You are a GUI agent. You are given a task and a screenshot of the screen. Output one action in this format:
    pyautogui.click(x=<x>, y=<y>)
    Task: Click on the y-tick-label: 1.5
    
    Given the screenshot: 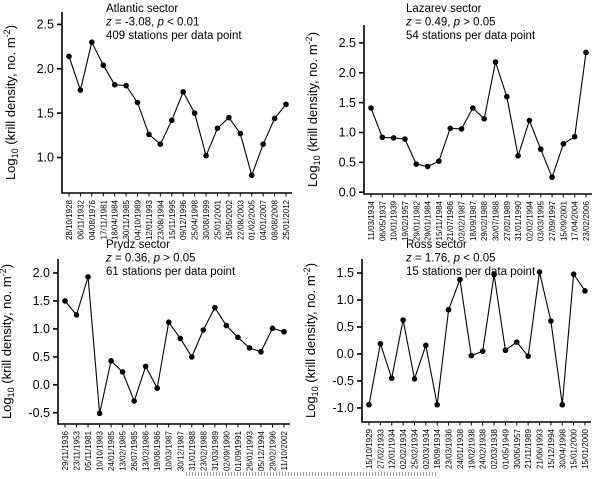 What is the action you would take?
    pyautogui.click(x=345, y=273)
    